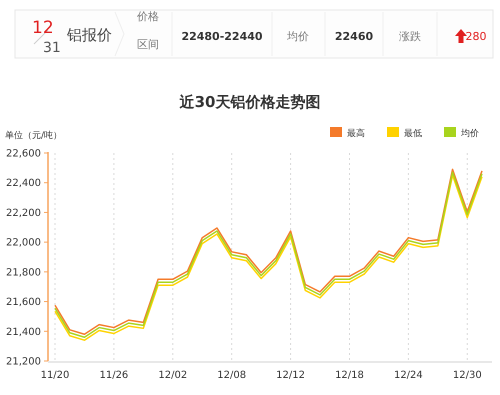  Describe the element at coordinates (23, 184) in the screenshot. I see `y-tick-label: 22,400` at that location.